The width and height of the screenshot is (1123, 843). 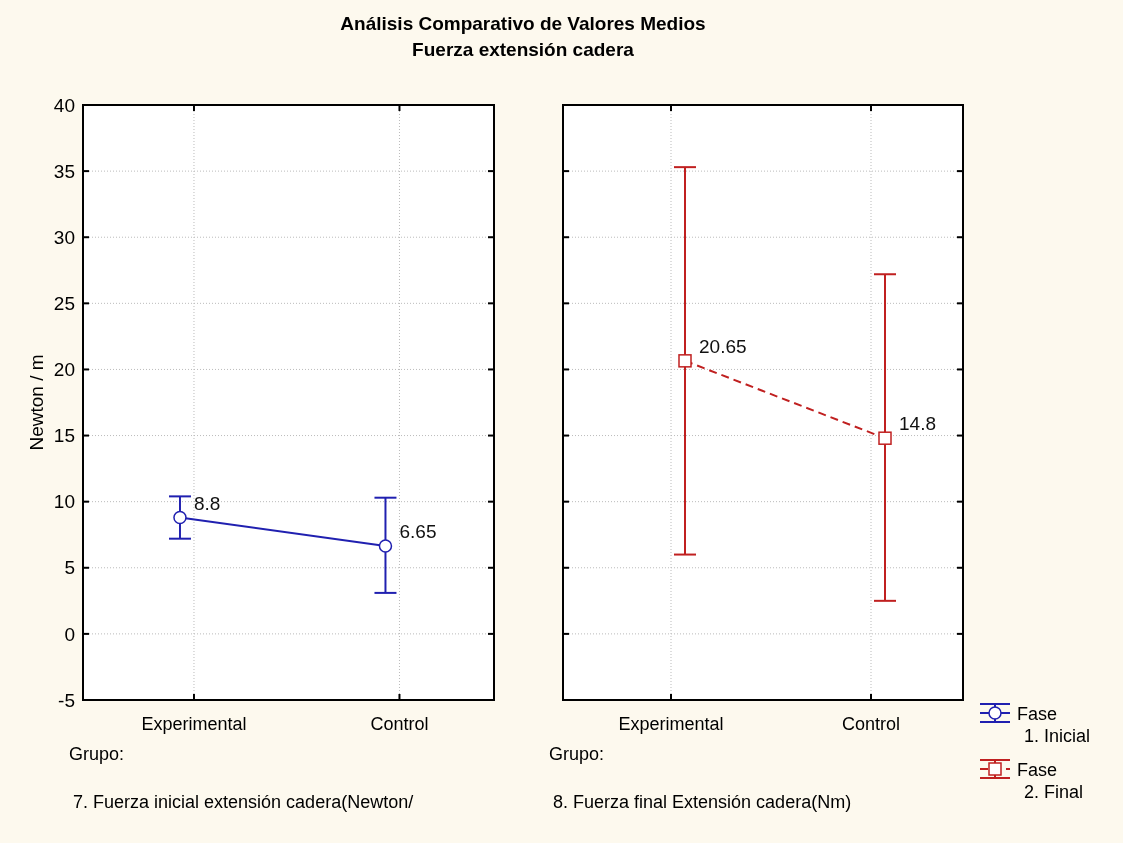 I want to click on x-axis-title: 8. Fuerza final Extensión cadera(Nm), so click(x=702, y=802).